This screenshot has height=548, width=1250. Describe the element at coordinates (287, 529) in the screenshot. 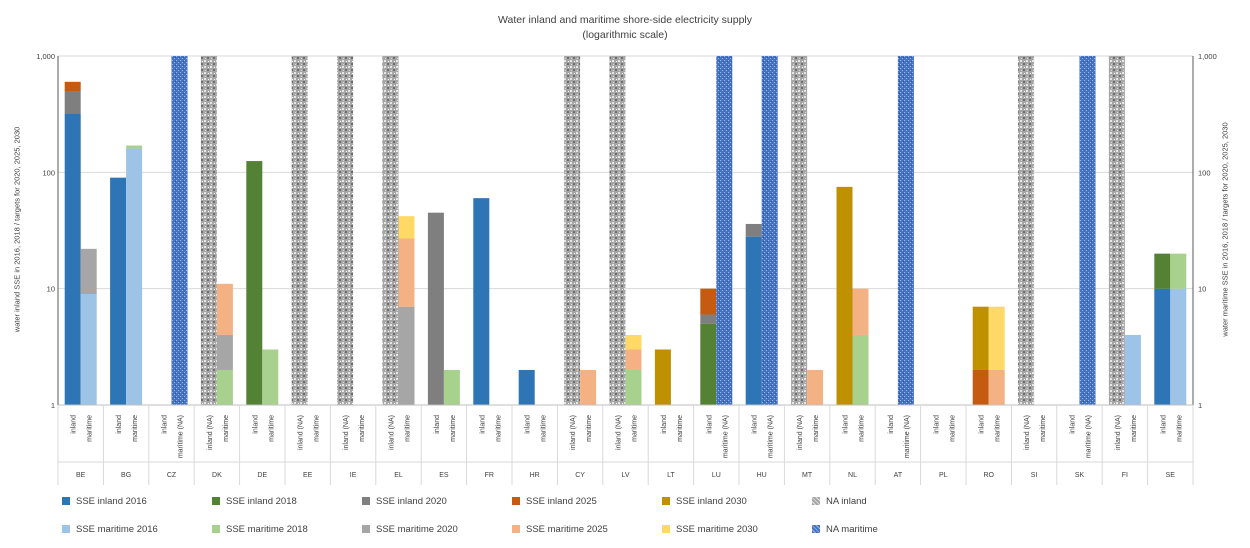

I see `legend-item: SSE maritime 2018` at that location.